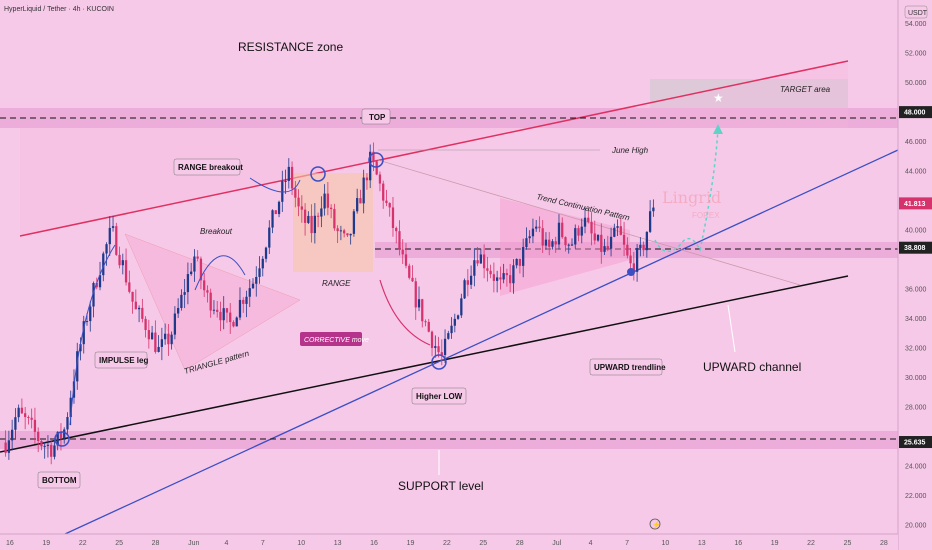 The image size is (932, 550). I want to click on resistance-zone-label: RESISTANCE zone, so click(290, 47).